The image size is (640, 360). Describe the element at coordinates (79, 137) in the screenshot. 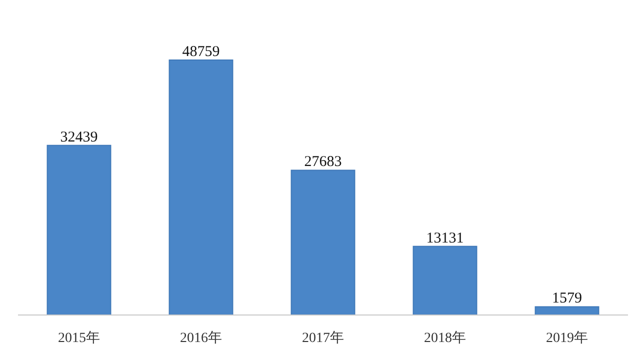

I see `data-label: 32439` at that location.